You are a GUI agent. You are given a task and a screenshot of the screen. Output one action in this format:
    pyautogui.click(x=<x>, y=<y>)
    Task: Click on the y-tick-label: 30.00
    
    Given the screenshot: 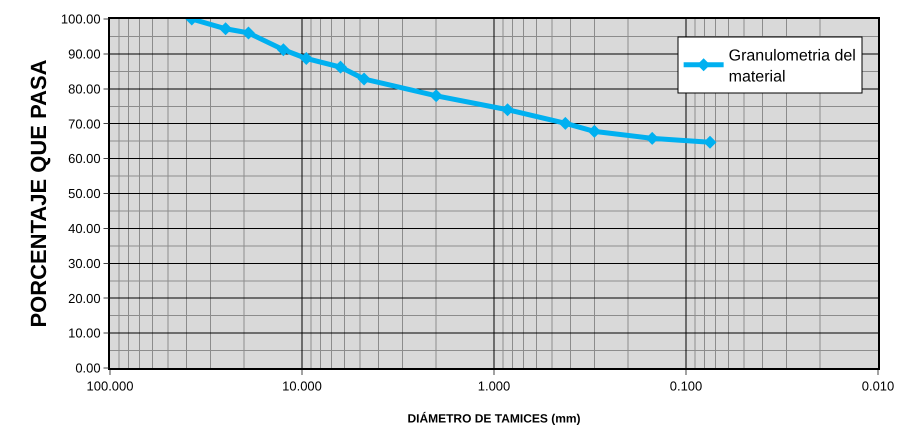 What is the action you would take?
    pyautogui.click(x=84, y=263)
    